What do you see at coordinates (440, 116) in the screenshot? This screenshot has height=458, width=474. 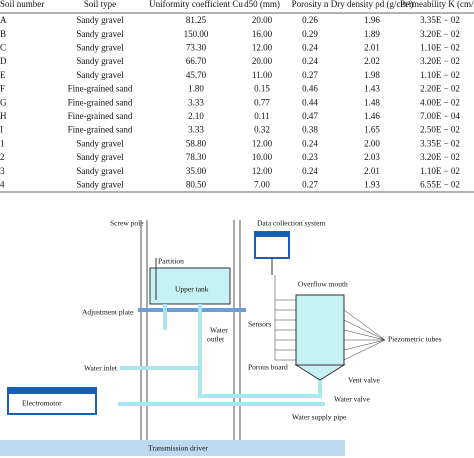 I see `table-cell: 7.00E − 04` at bounding box center [440, 116].